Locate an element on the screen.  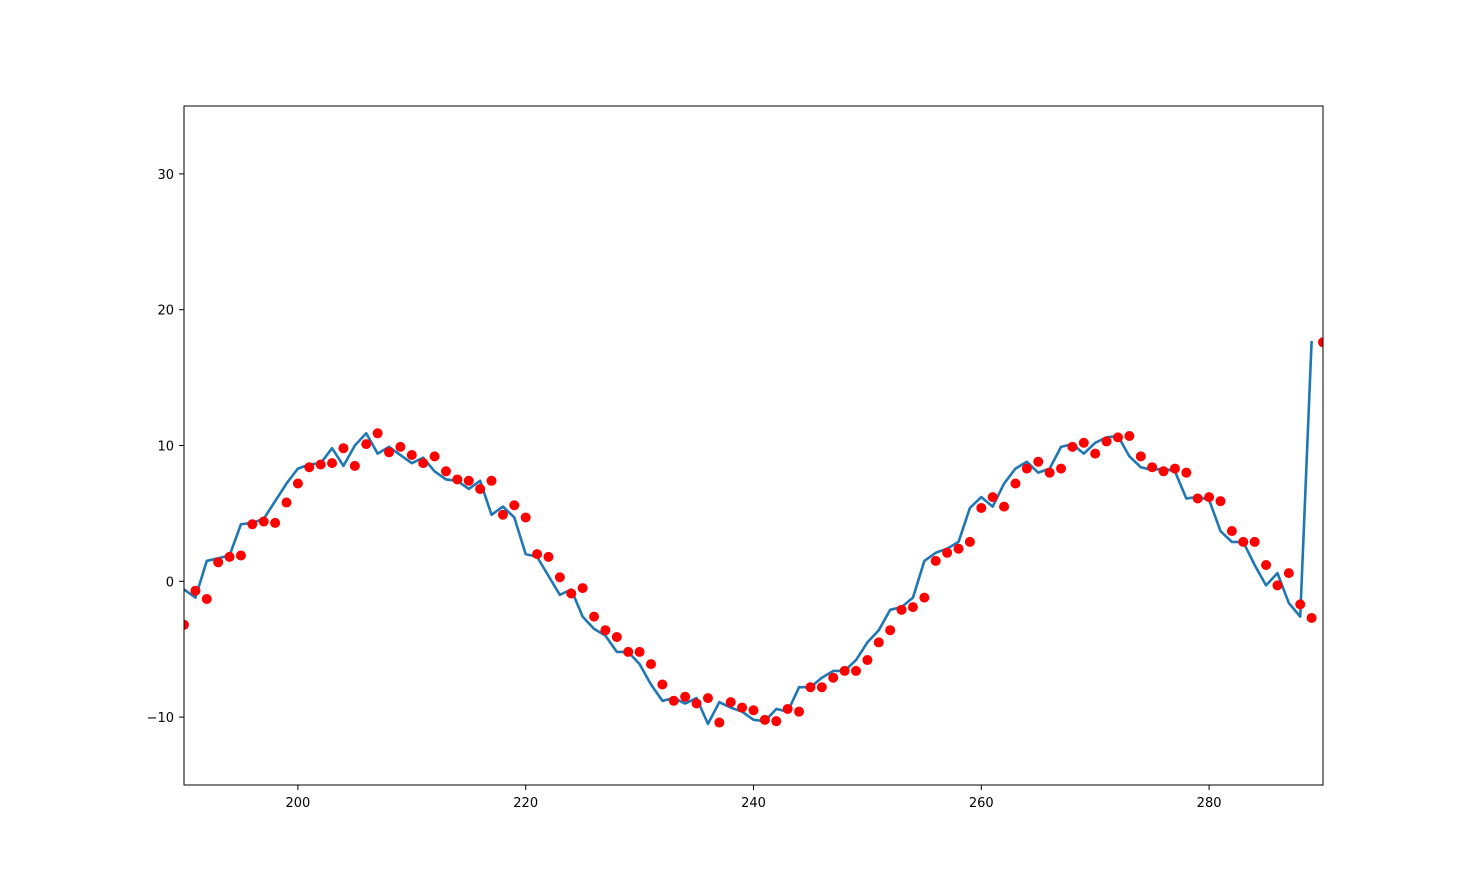
x-tick-label: 260 is located at coordinates (981, 803).